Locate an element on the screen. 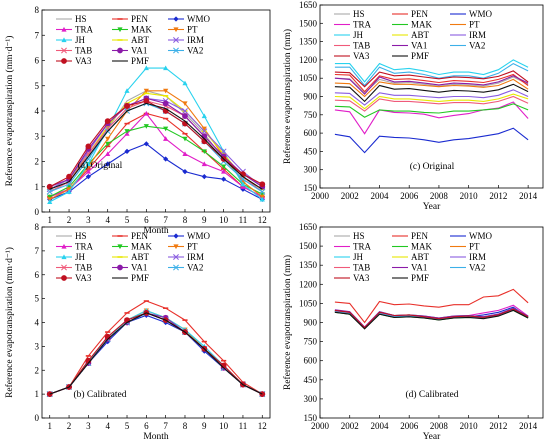  y-tick-label: 1500 is located at coordinates (308, 23).